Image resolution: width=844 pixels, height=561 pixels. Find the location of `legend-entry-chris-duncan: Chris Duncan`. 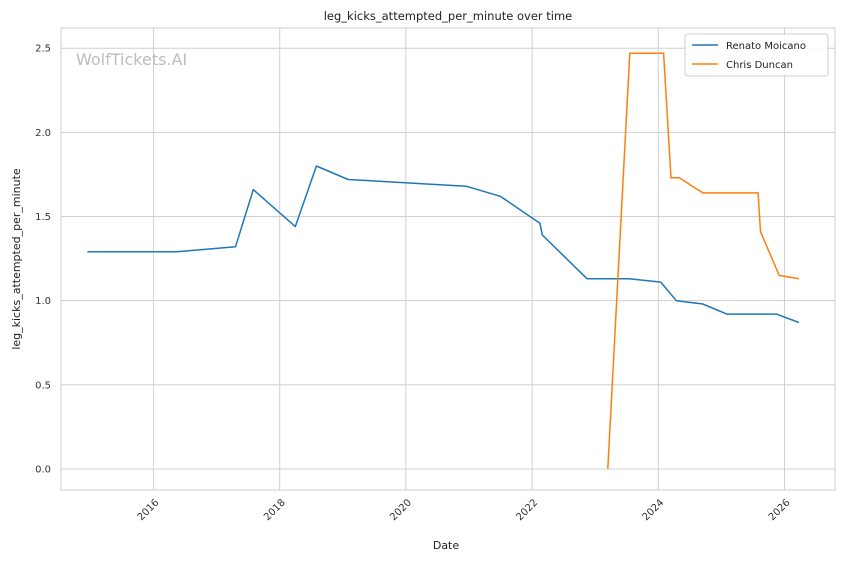

legend-entry-chris-duncan: Chris Duncan is located at coordinates (759, 65).